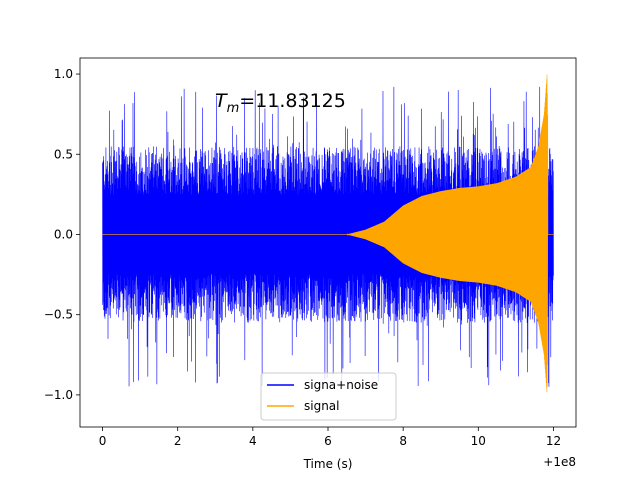 The image size is (640, 480). Describe the element at coordinates (322, 406) in the screenshot. I see `legend-label-signal: signal` at that location.